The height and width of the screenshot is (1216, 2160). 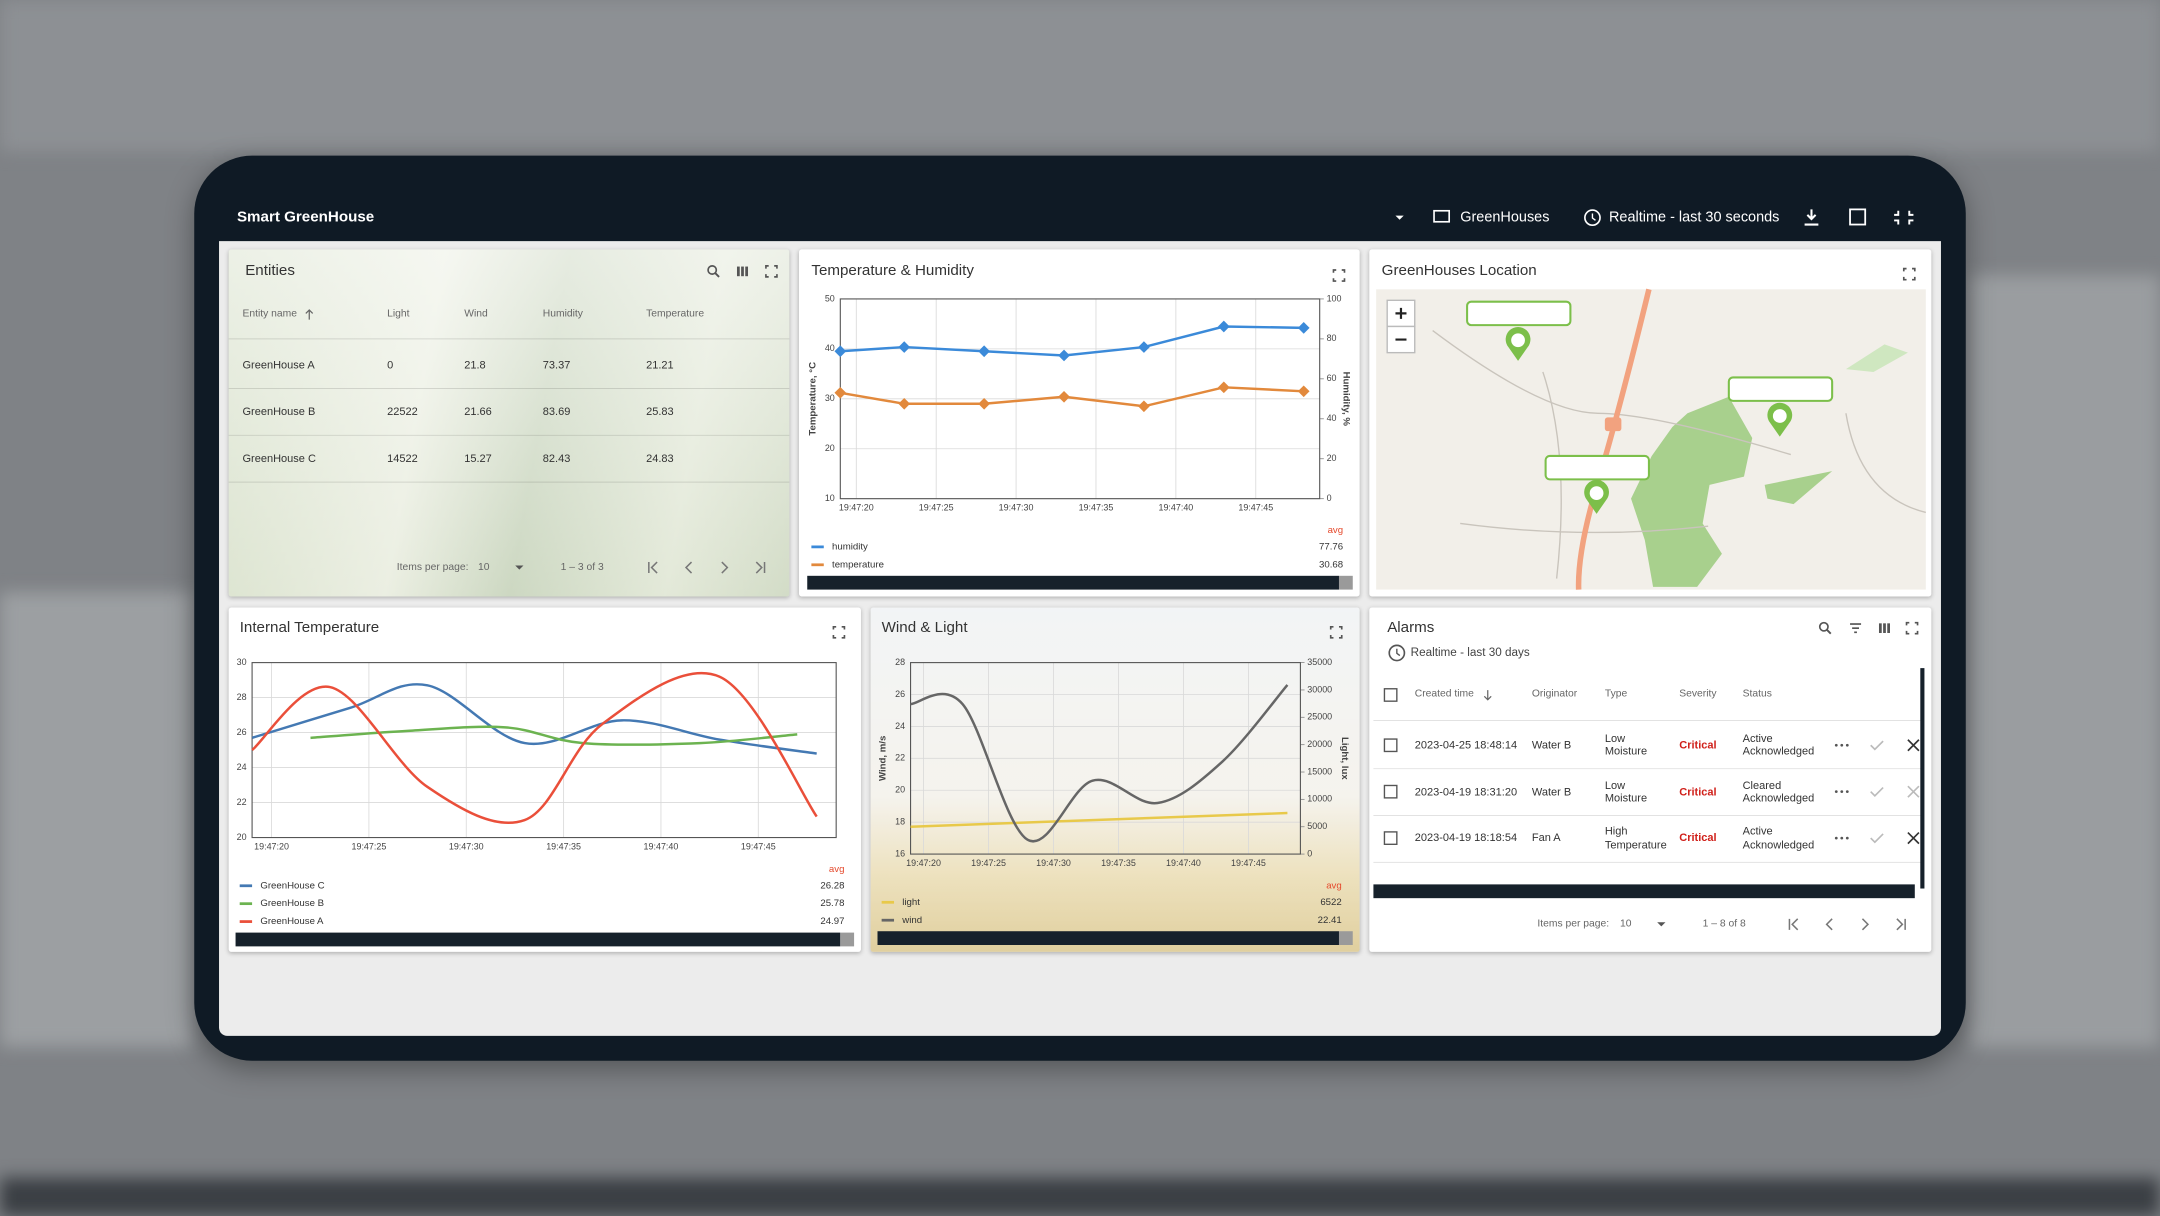 What do you see at coordinates (1780, 388) in the screenshot?
I see `marker-label: GreenHouse C` at bounding box center [1780, 388].